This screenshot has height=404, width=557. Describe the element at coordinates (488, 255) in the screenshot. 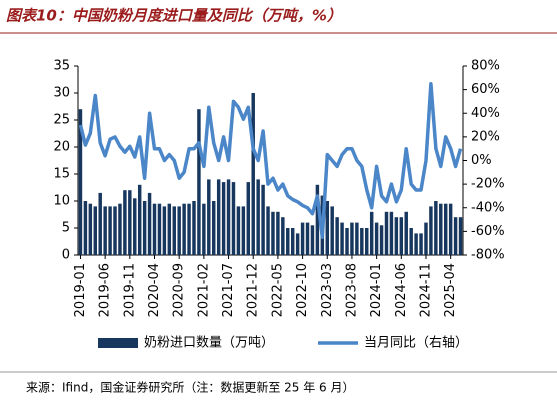

I see `y2-tick-label: -80%` at that location.